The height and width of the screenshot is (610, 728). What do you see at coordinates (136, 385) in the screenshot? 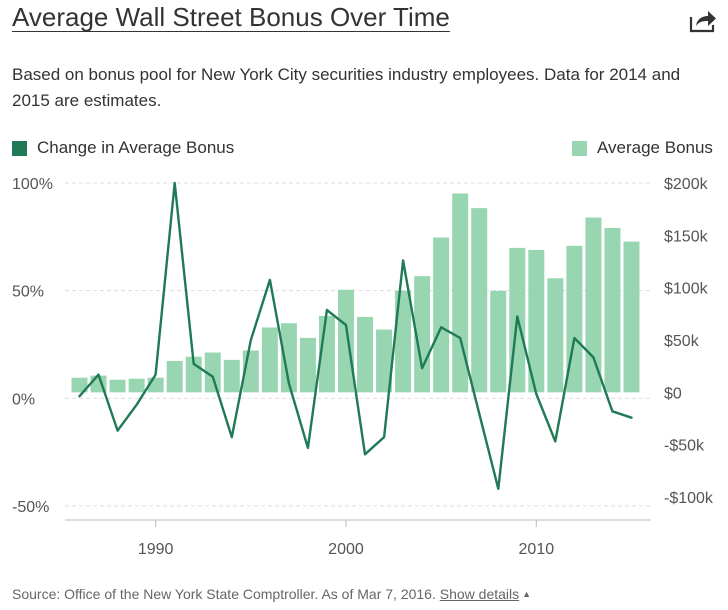
I see `bar-1989` at bounding box center [136, 385].